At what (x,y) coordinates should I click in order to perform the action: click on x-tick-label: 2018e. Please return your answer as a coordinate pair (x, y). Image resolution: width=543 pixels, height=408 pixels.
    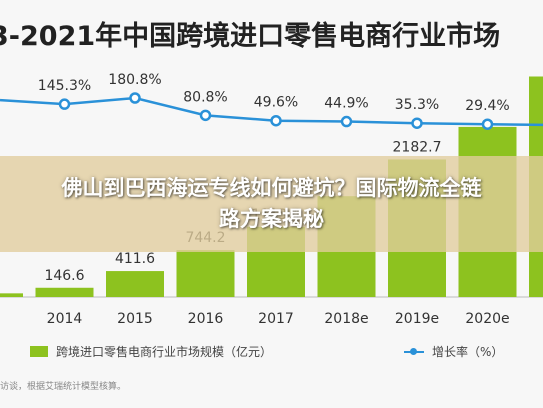
    Looking at the image, I should click on (346, 319).